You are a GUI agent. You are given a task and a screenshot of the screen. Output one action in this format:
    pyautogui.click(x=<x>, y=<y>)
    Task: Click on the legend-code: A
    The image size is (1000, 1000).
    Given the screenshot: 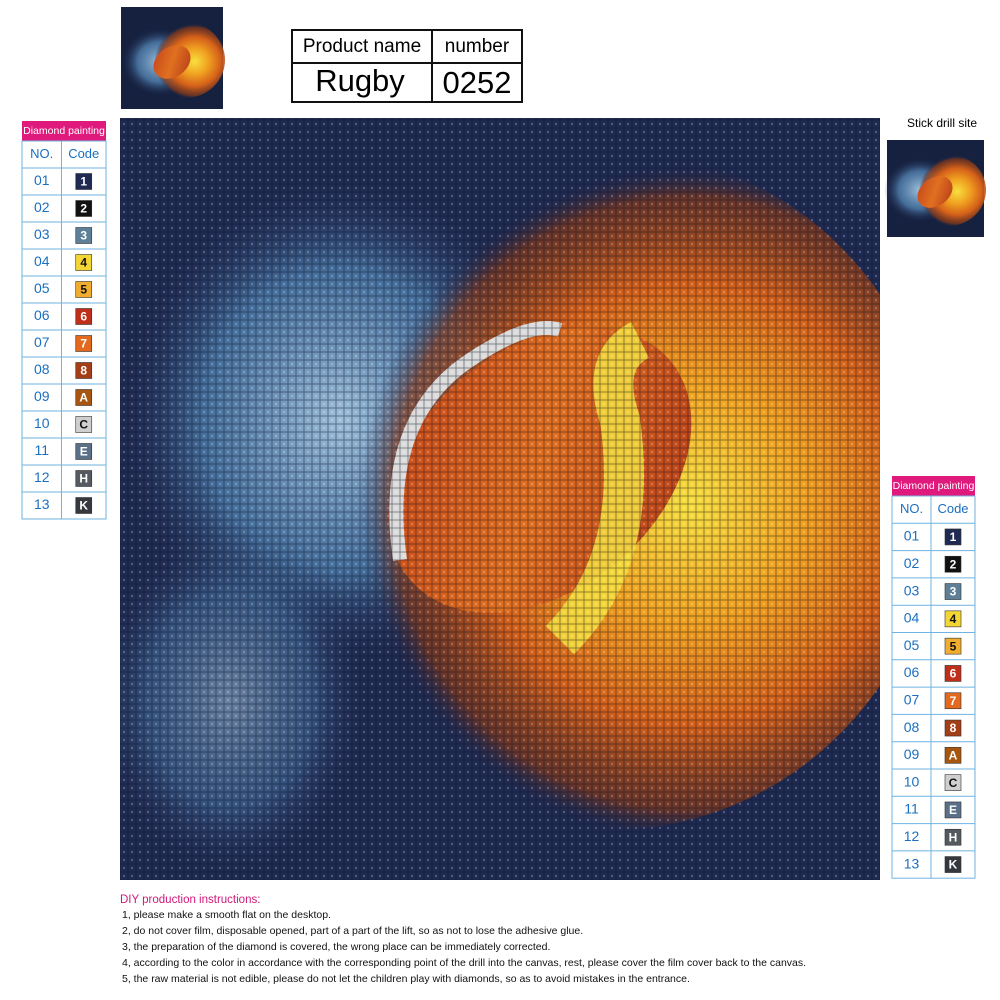 What is the action you would take?
    pyautogui.click(x=953, y=756)
    